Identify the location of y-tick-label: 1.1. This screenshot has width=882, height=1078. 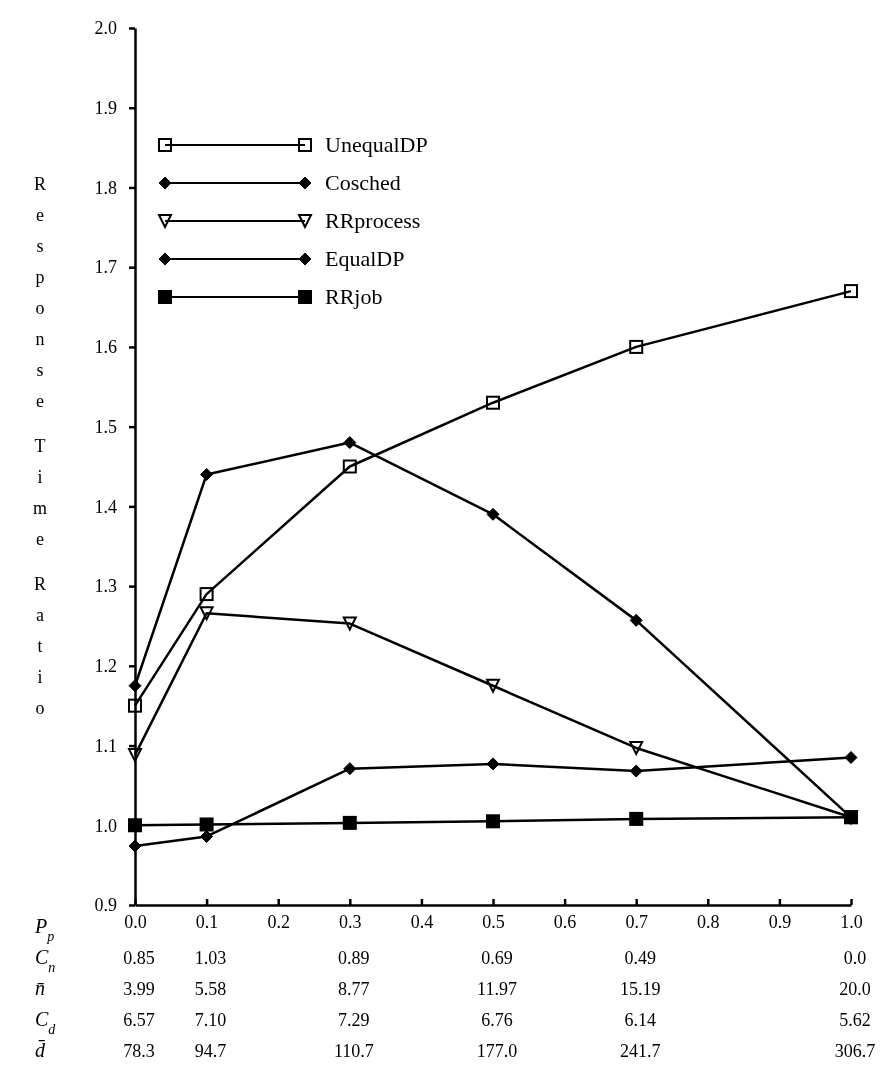
(105, 745).